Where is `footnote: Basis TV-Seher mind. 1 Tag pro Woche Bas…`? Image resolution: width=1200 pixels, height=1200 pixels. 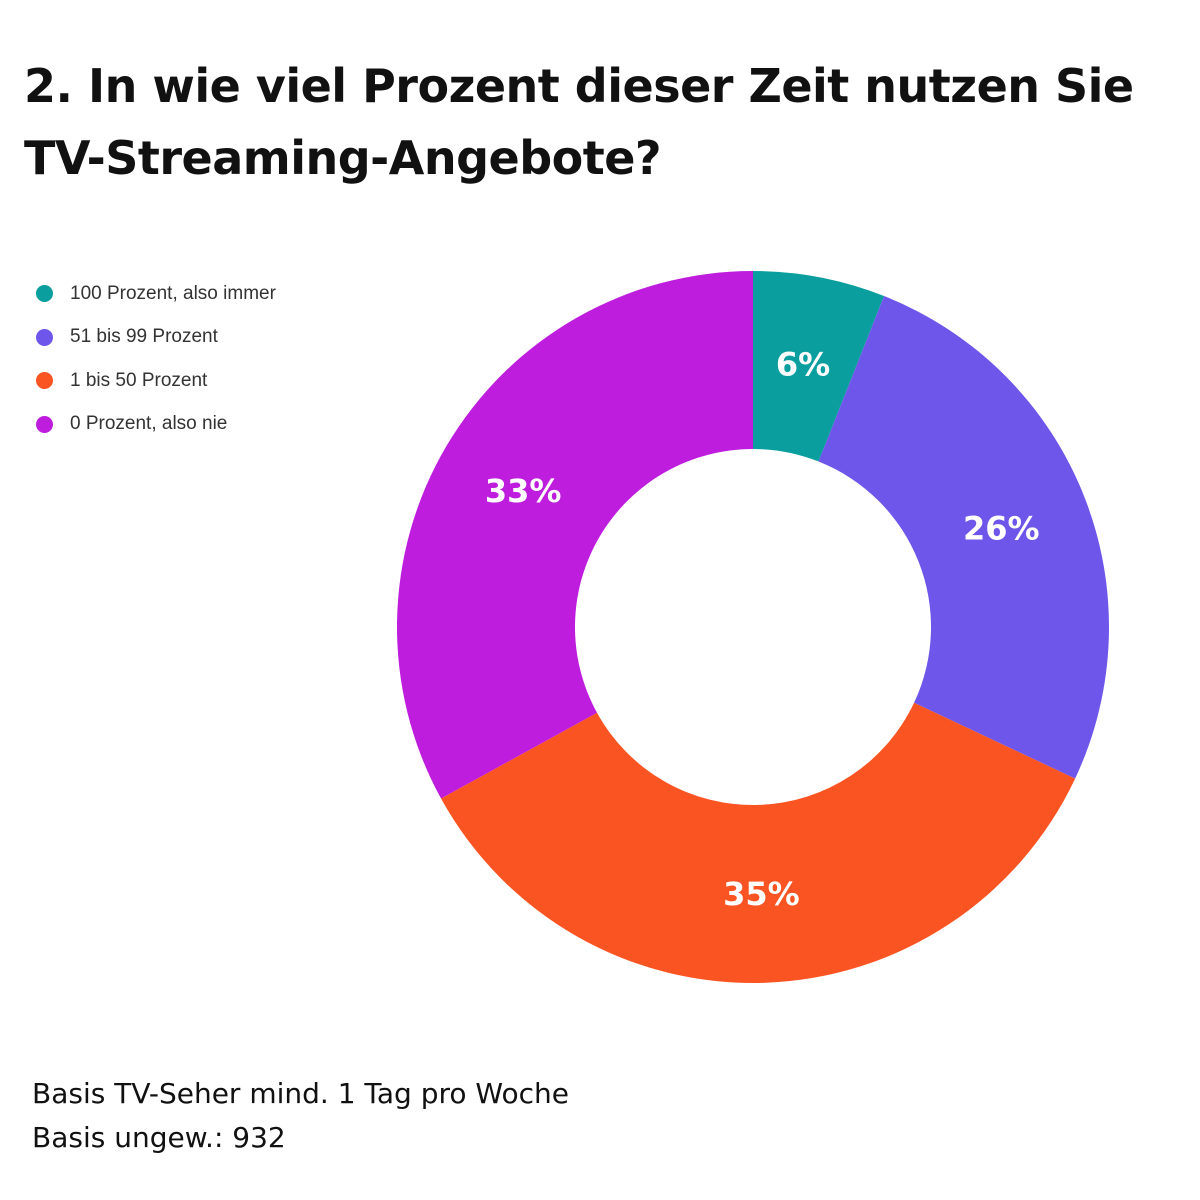
footnote: Basis TV-Seher mind. 1 Tag pro Woche Bas… is located at coordinates (300, 1116).